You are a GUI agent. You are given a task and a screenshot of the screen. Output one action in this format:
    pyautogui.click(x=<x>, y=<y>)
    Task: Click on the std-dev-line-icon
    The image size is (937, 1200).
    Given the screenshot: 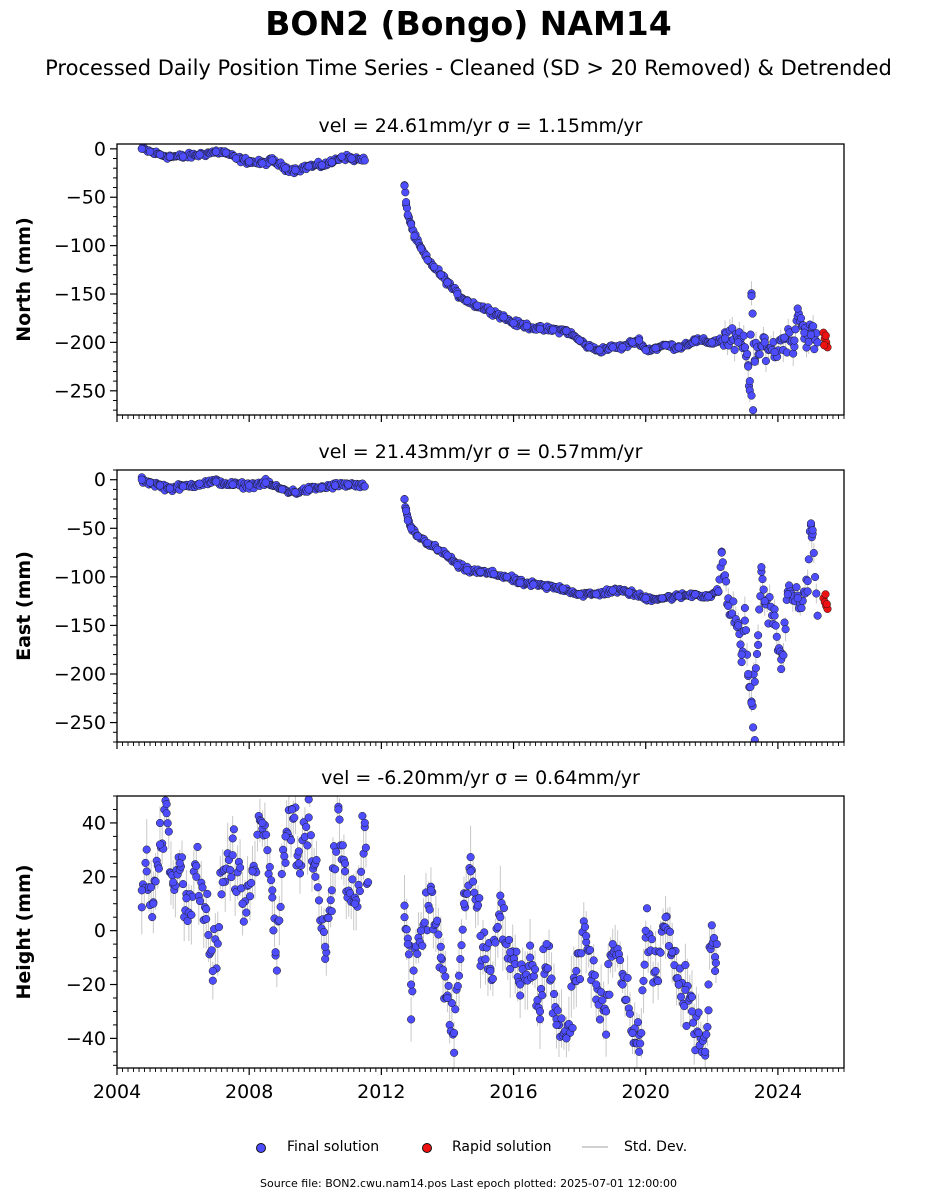 What is the action you would take?
    pyautogui.click(x=595, y=1147)
    